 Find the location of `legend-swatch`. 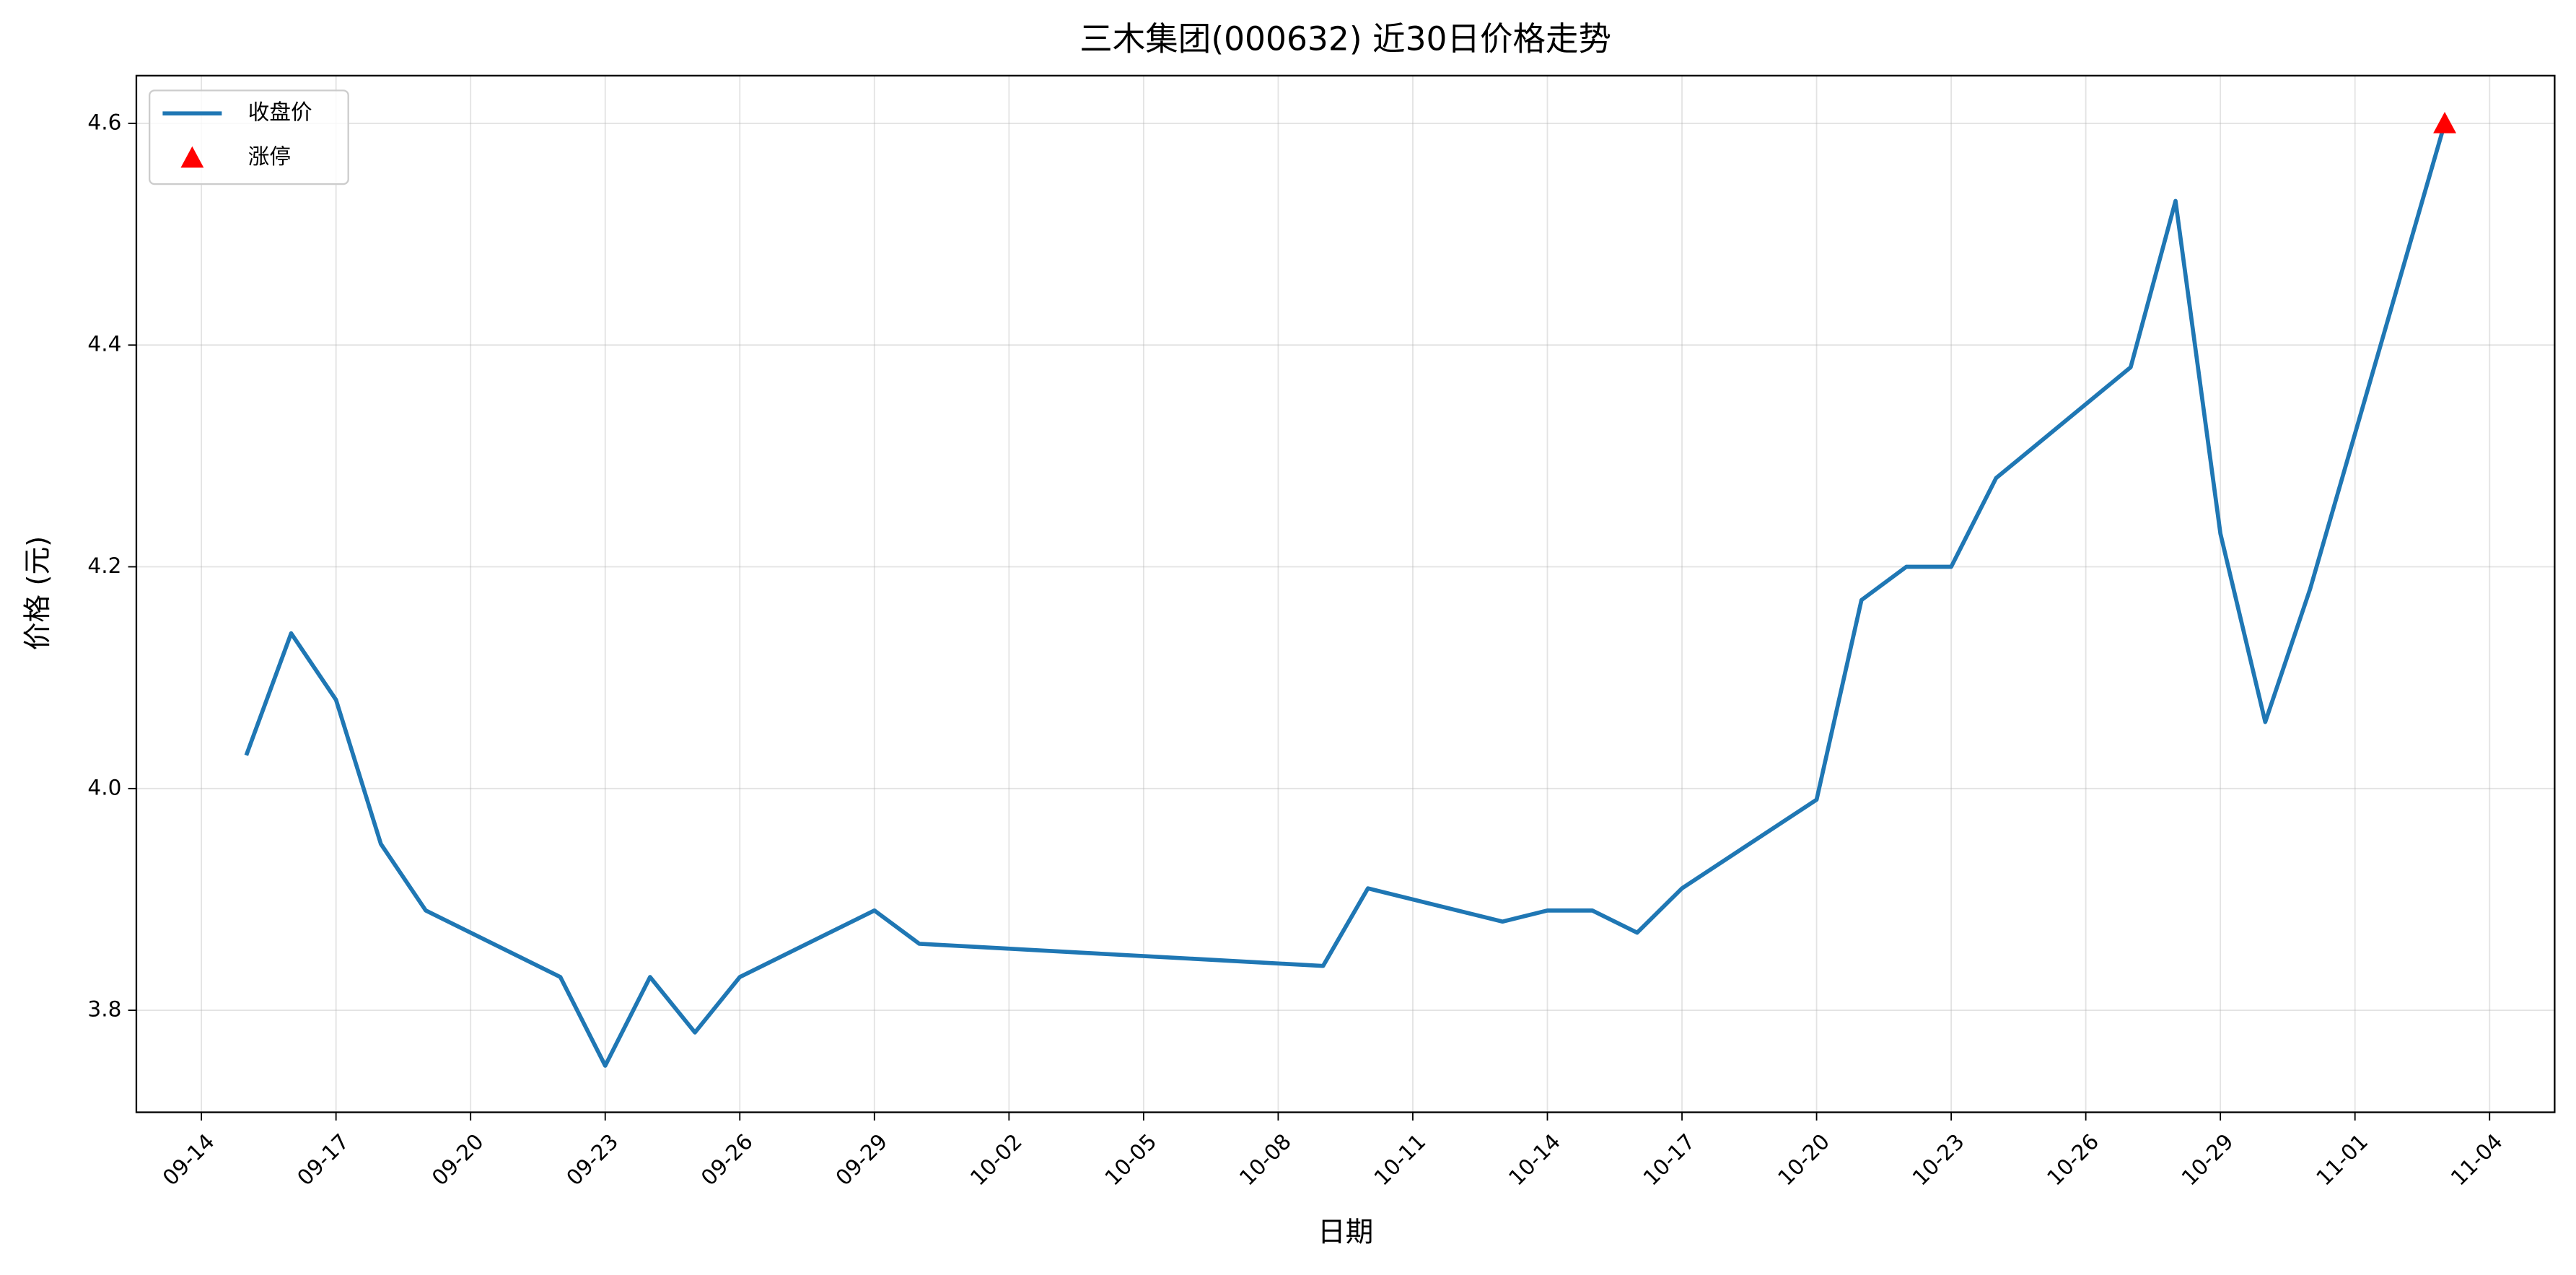

legend-swatch is located at coordinates (192, 157).